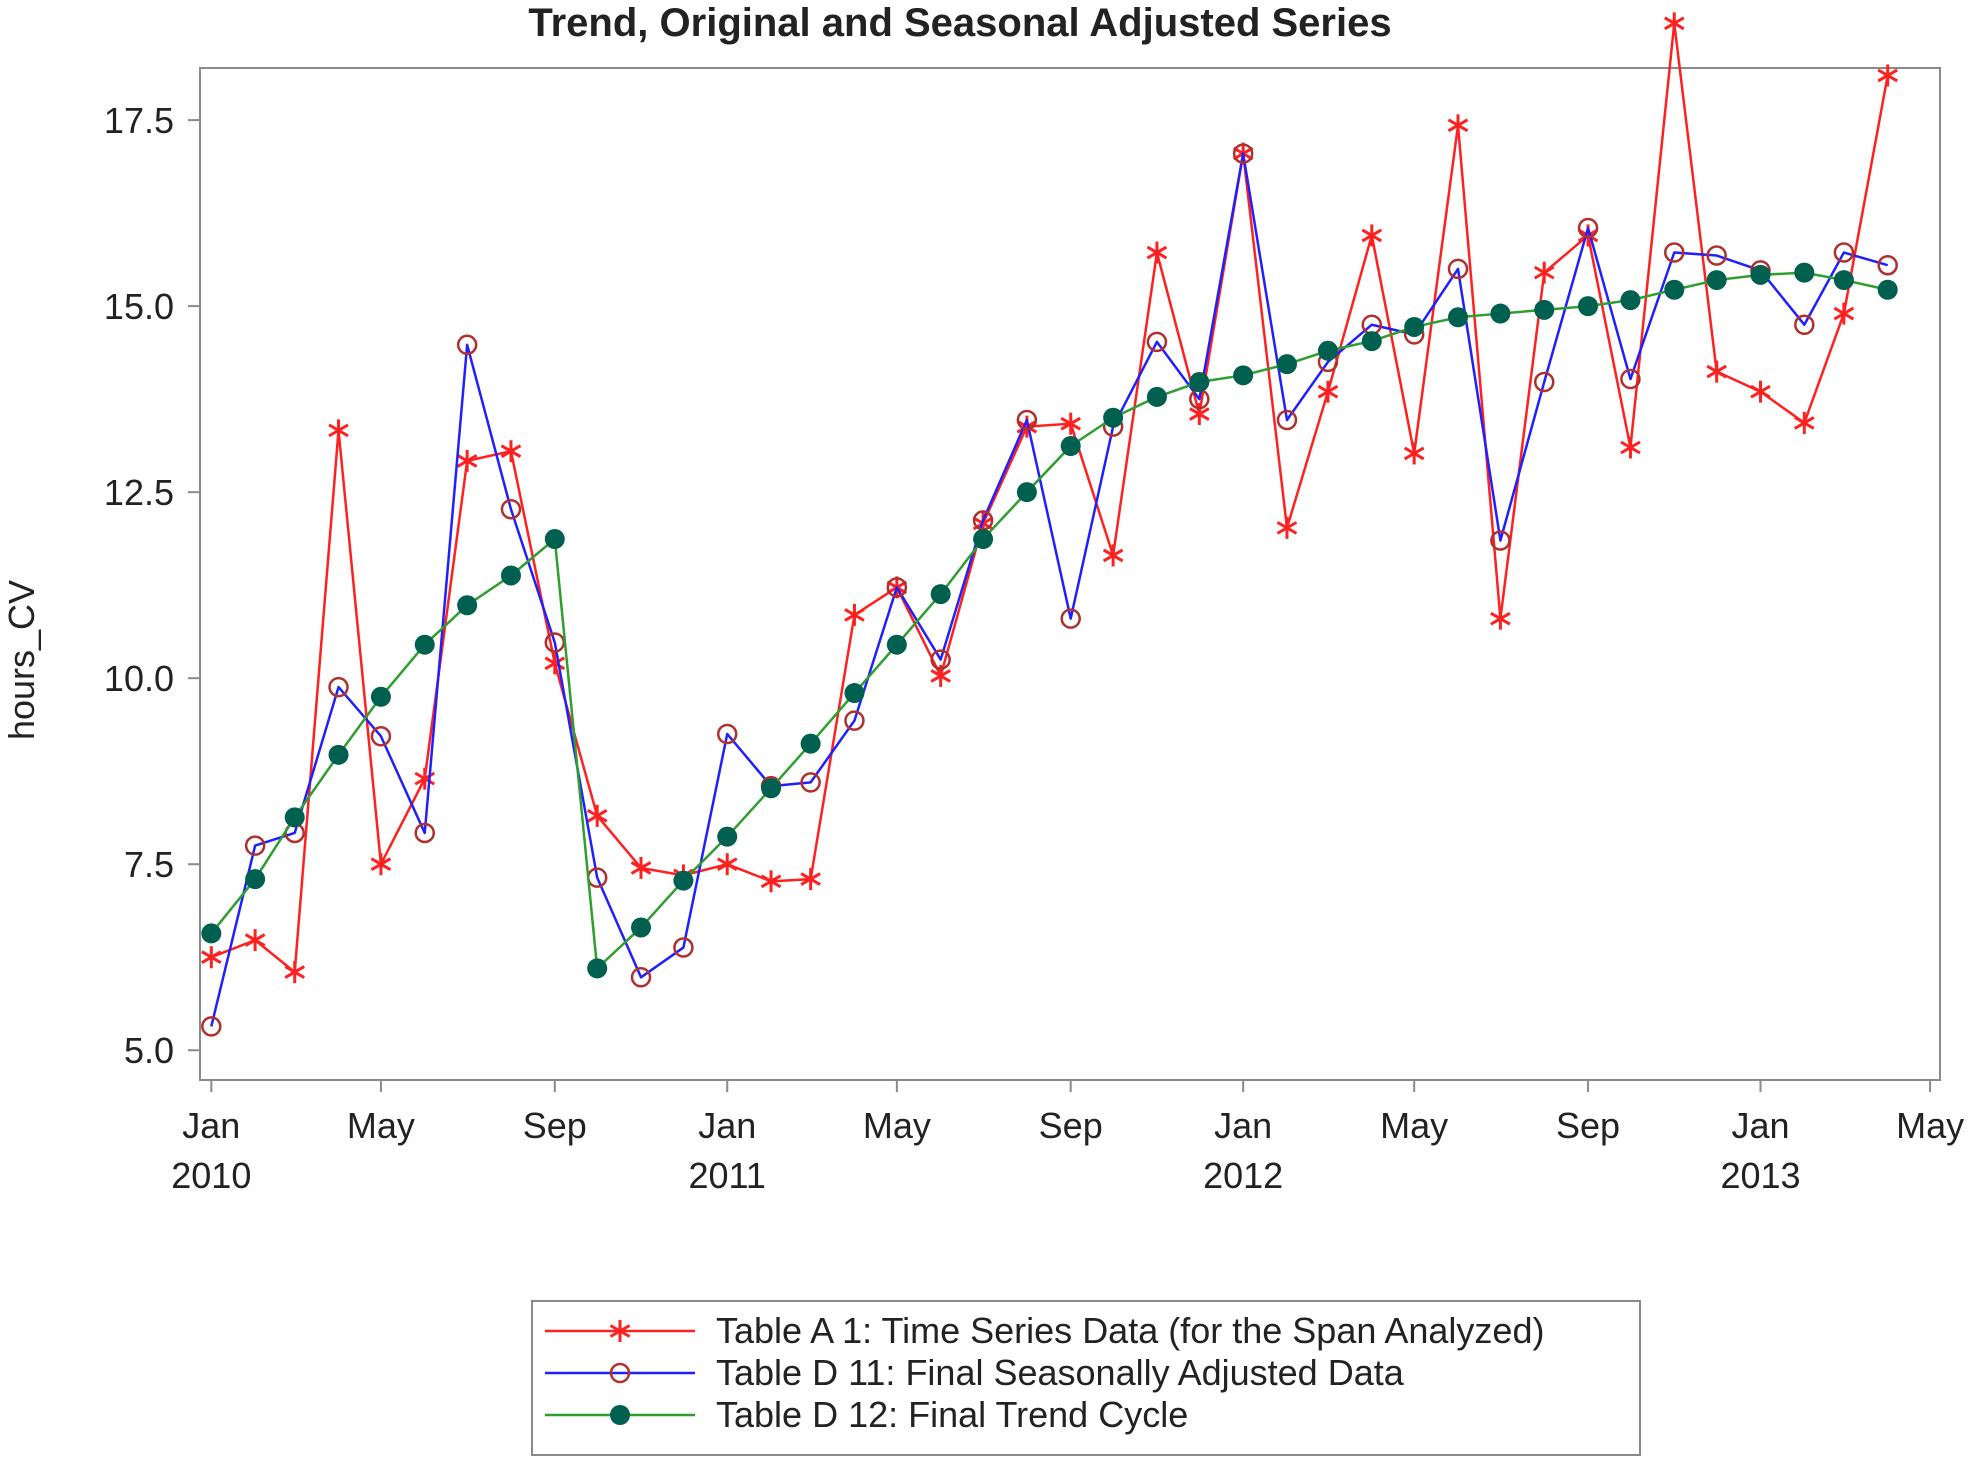 The image size is (1981, 1462). What do you see at coordinates (1760, 1175) in the screenshot?
I see `x-tick-year-label: 2013` at bounding box center [1760, 1175].